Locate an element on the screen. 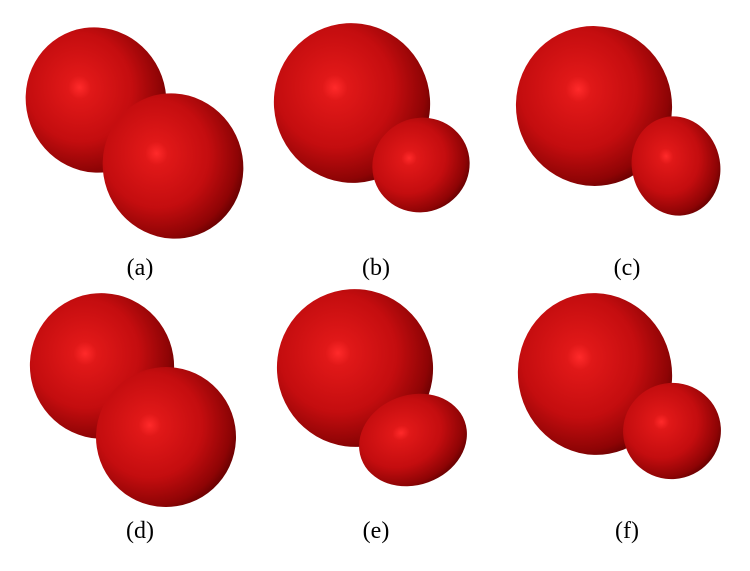 Image resolution: width=750 pixels, height=571 pixels. orbital-panel-a is located at coordinates (134, 133).